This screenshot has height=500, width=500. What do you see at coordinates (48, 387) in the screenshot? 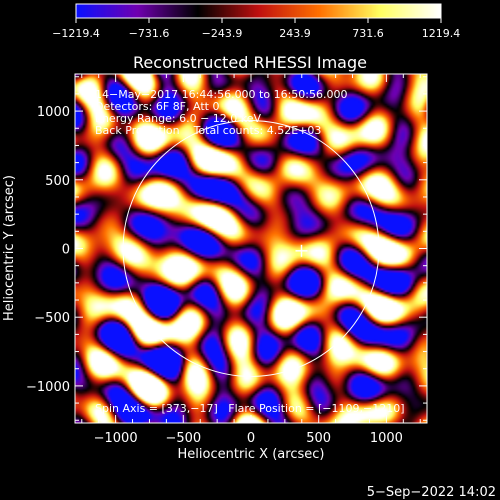
I see `y-tick-label: −1000` at bounding box center [48, 387].